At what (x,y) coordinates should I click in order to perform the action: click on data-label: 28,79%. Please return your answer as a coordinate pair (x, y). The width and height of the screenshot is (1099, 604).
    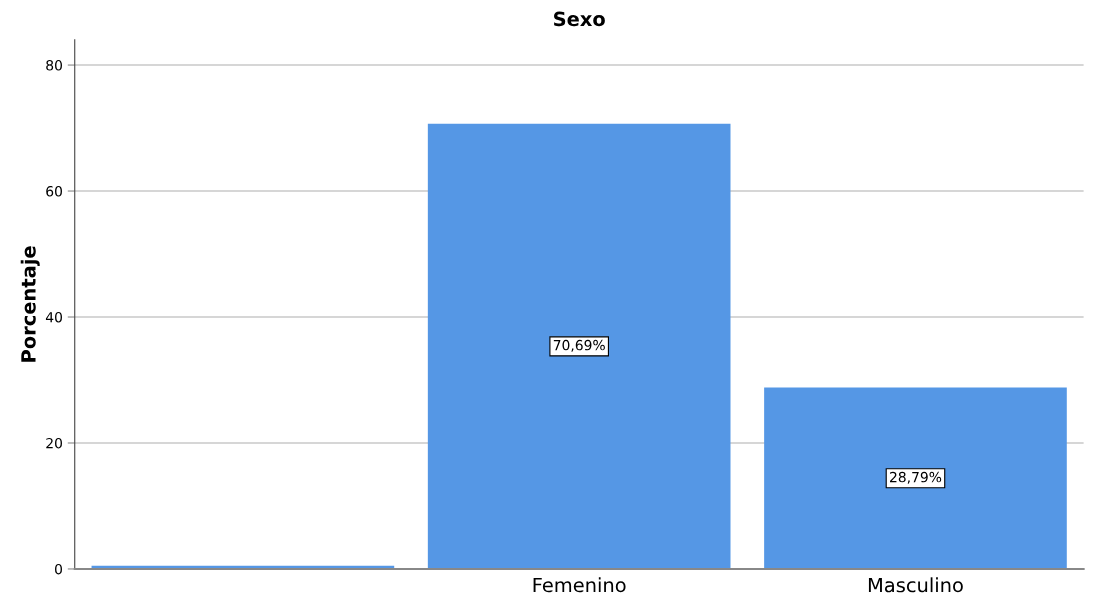
    Looking at the image, I should click on (916, 477).